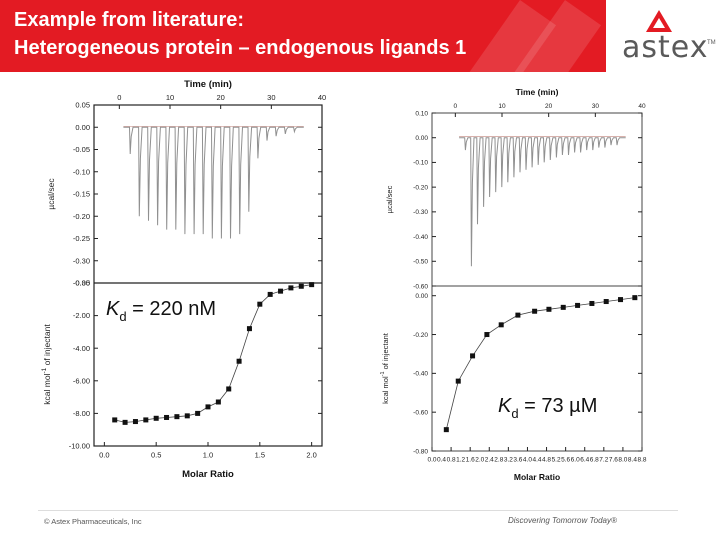  Describe the element at coordinates (79, 446) in the screenshot. I see `y-tick-label: -10.00` at that location.